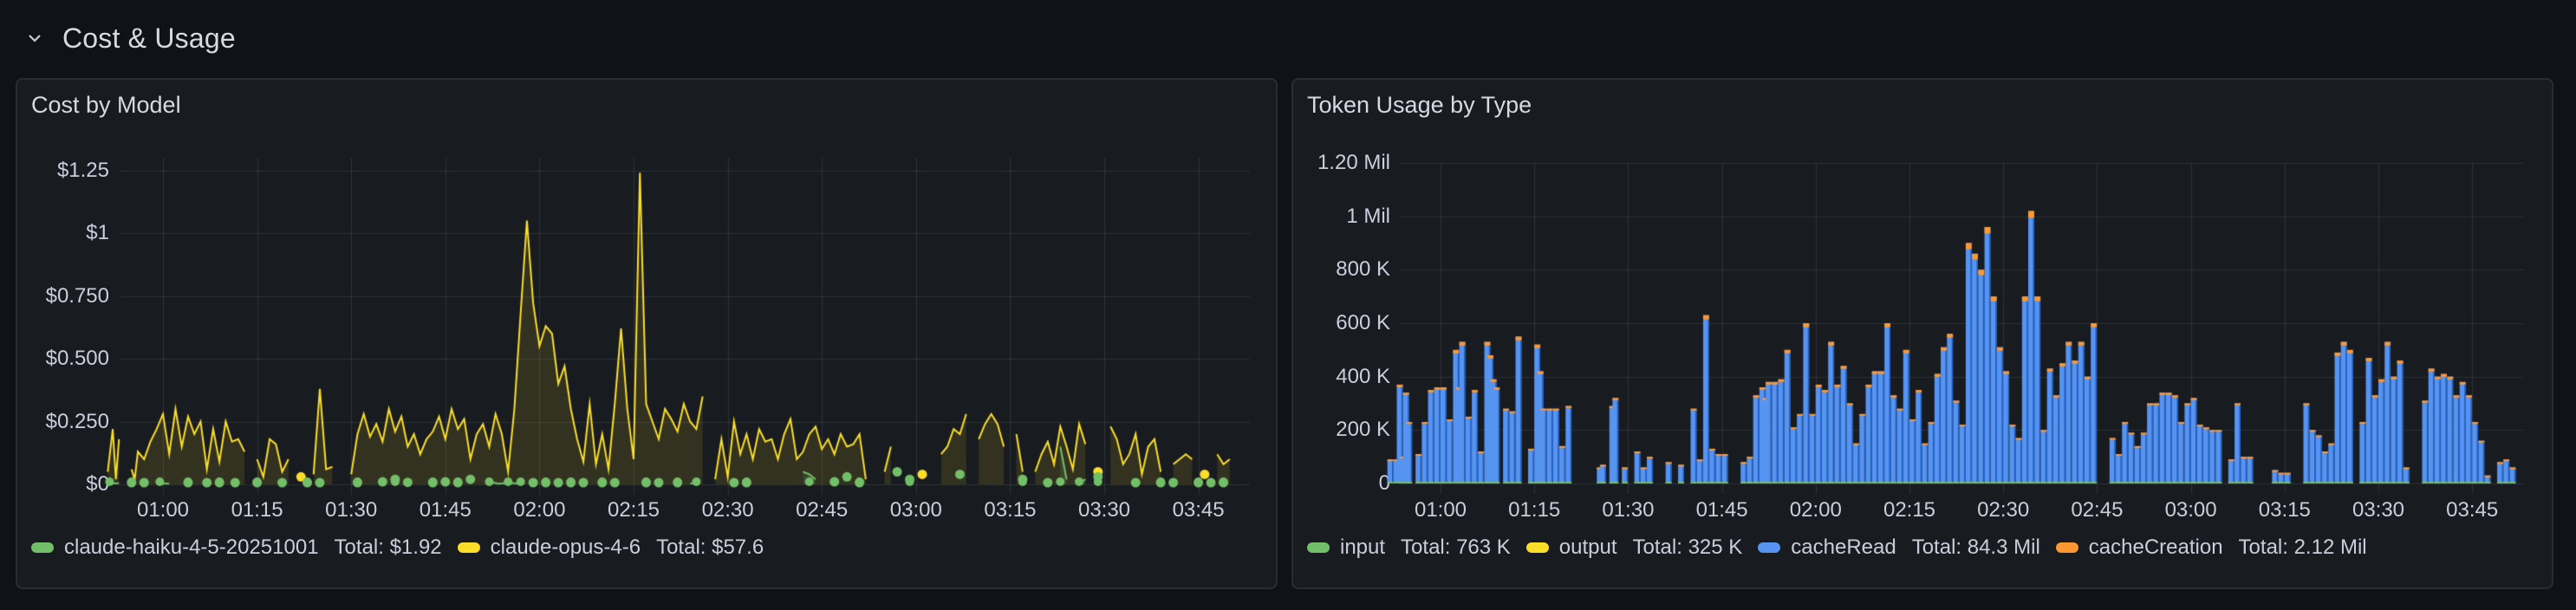  I want to click on legend-label: cacheCreation, so click(2155, 547).